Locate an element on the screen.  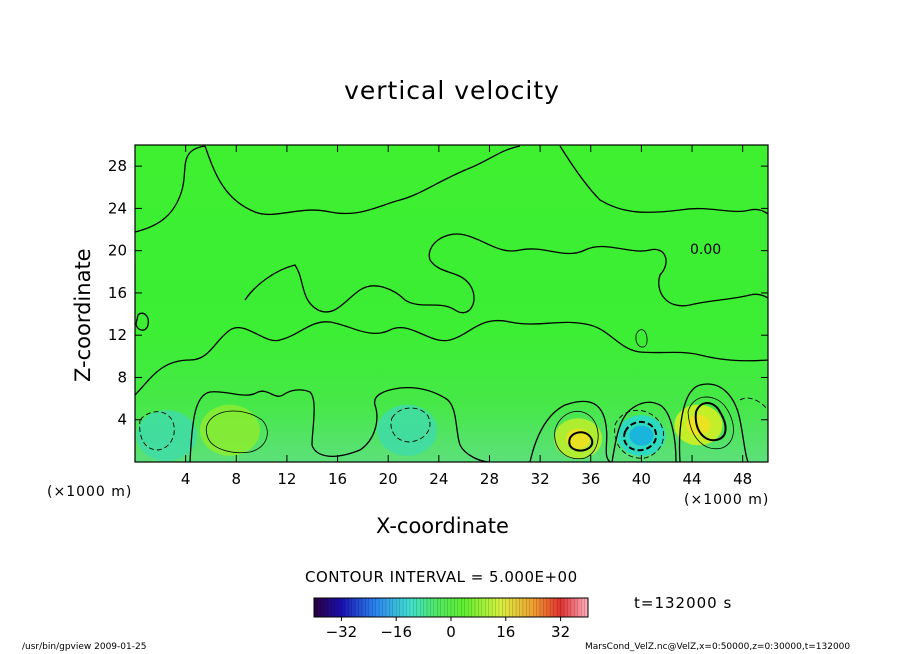
x-tick-label: 36 is located at coordinates (590, 479).